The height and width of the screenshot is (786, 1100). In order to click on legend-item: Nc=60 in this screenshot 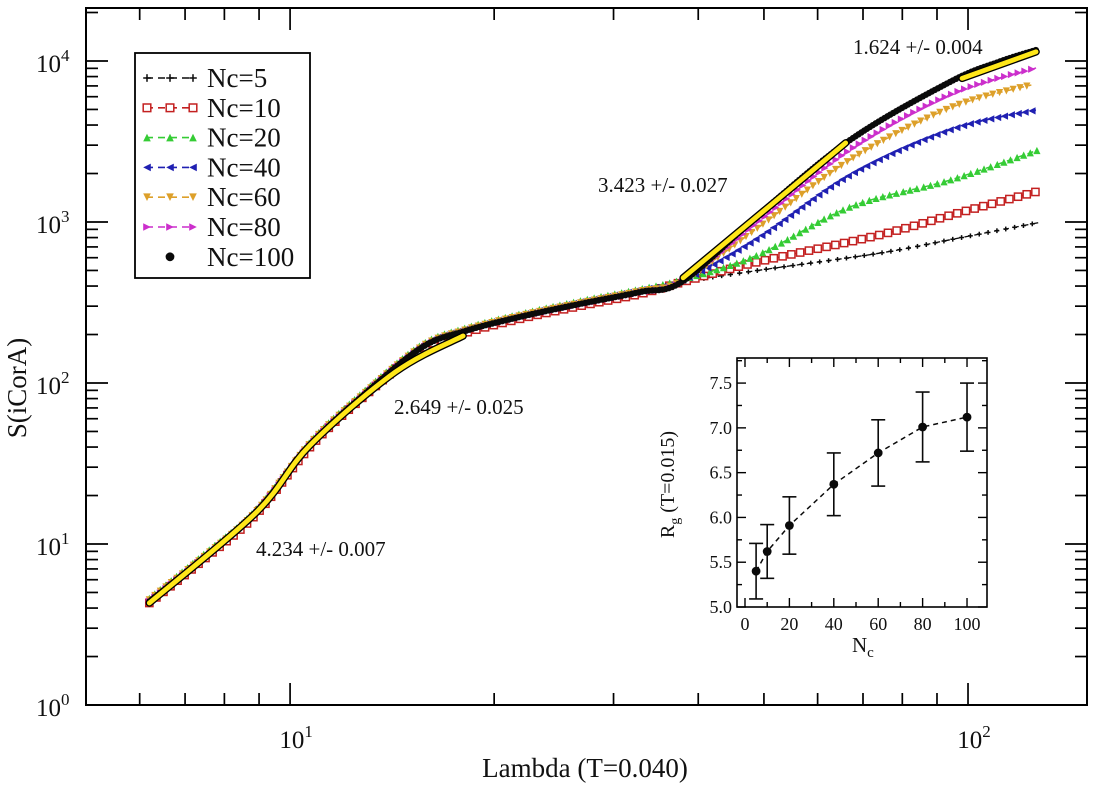, I will do `click(212, 197)`.